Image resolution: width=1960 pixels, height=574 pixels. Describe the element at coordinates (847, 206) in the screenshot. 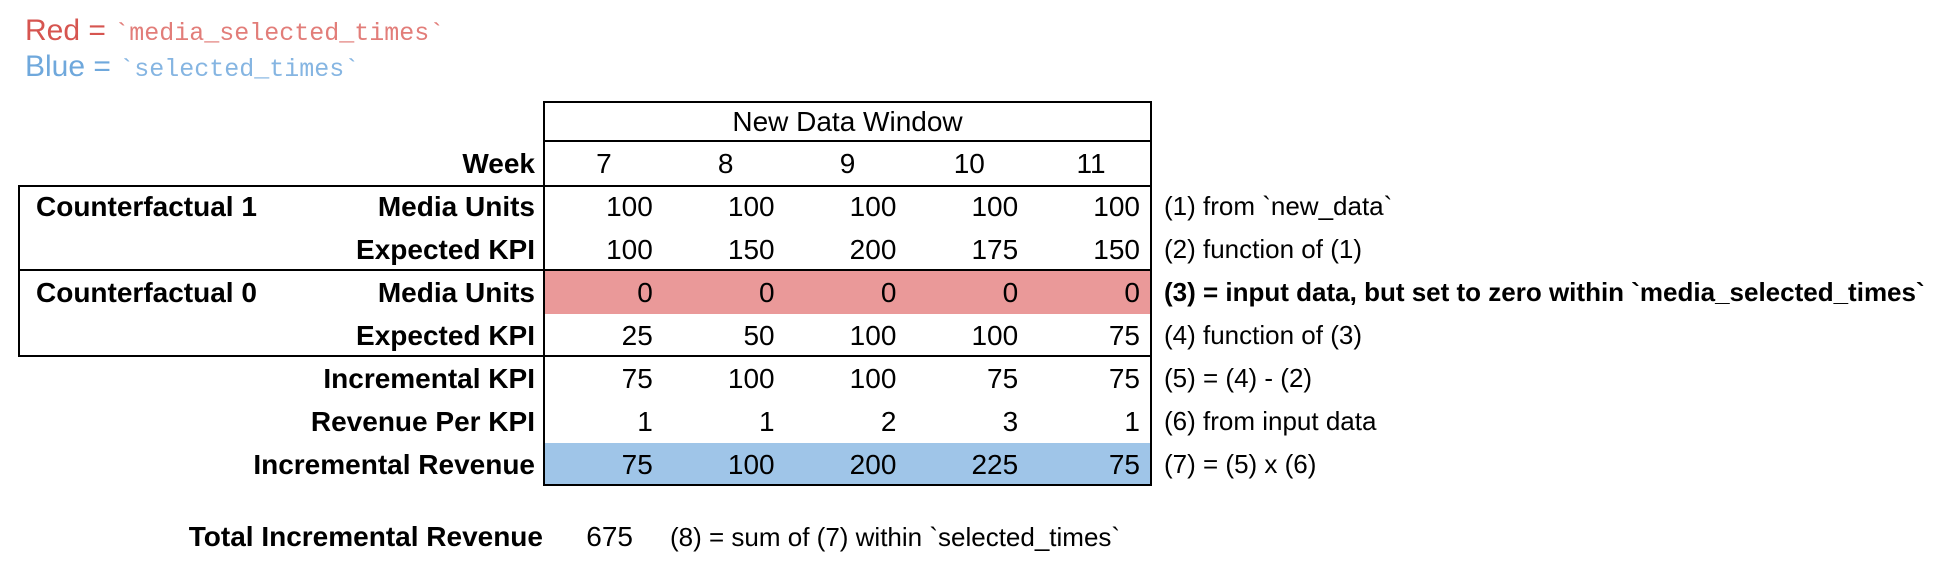

I see `row-values: 100 100 100 100 100` at that location.